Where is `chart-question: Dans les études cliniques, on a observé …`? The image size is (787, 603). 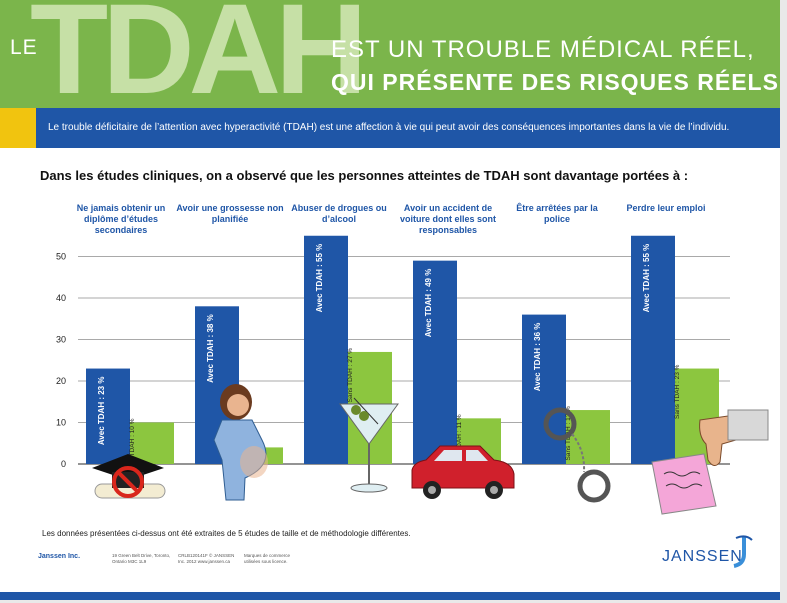
chart-question: Dans les études cliniques, on a observé … is located at coordinates (364, 175).